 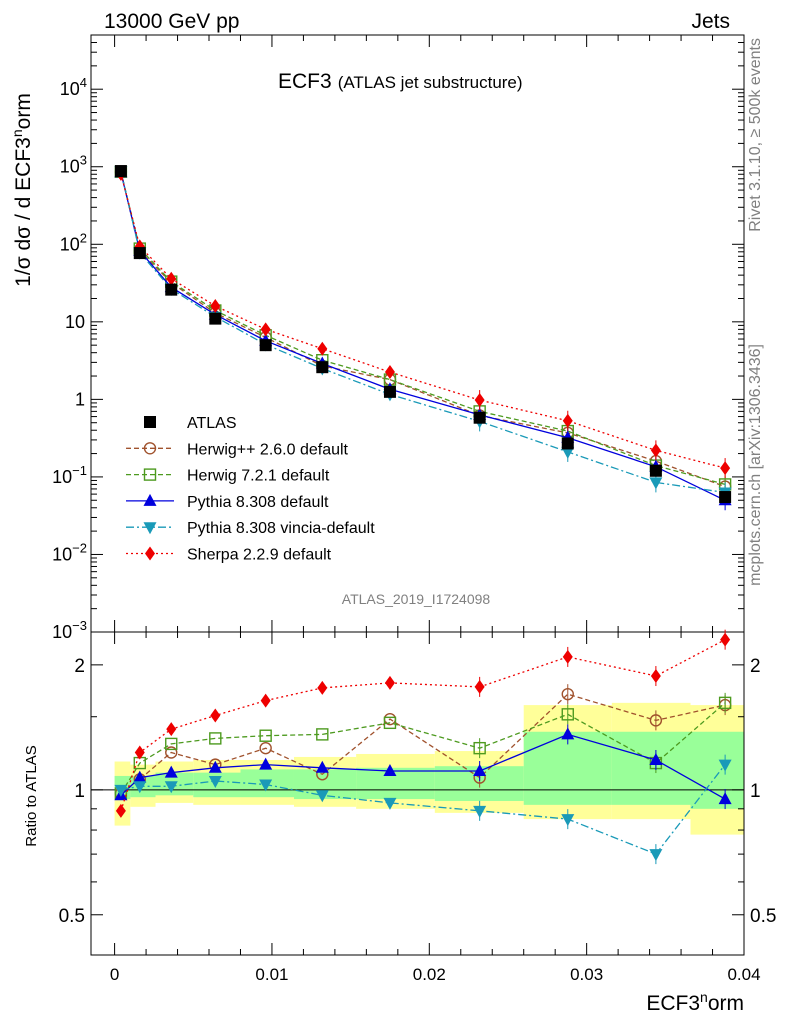 I want to click on legend-label-pythia: Pythia 8.308 default, so click(x=258, y=502).